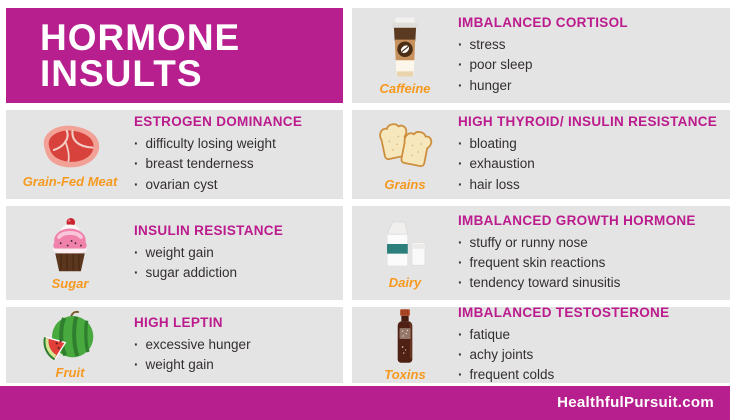 The height and width of the screenshot is (420, 730). I want to click on bullet-item: · sugar addiction, so click(235, 273).